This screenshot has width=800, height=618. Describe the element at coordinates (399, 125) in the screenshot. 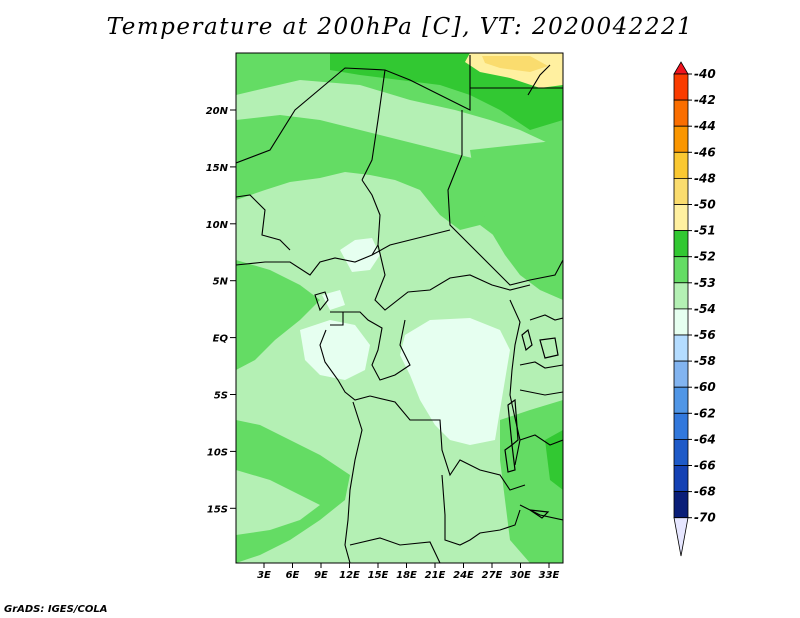

I see `field-north-streak` at that location.